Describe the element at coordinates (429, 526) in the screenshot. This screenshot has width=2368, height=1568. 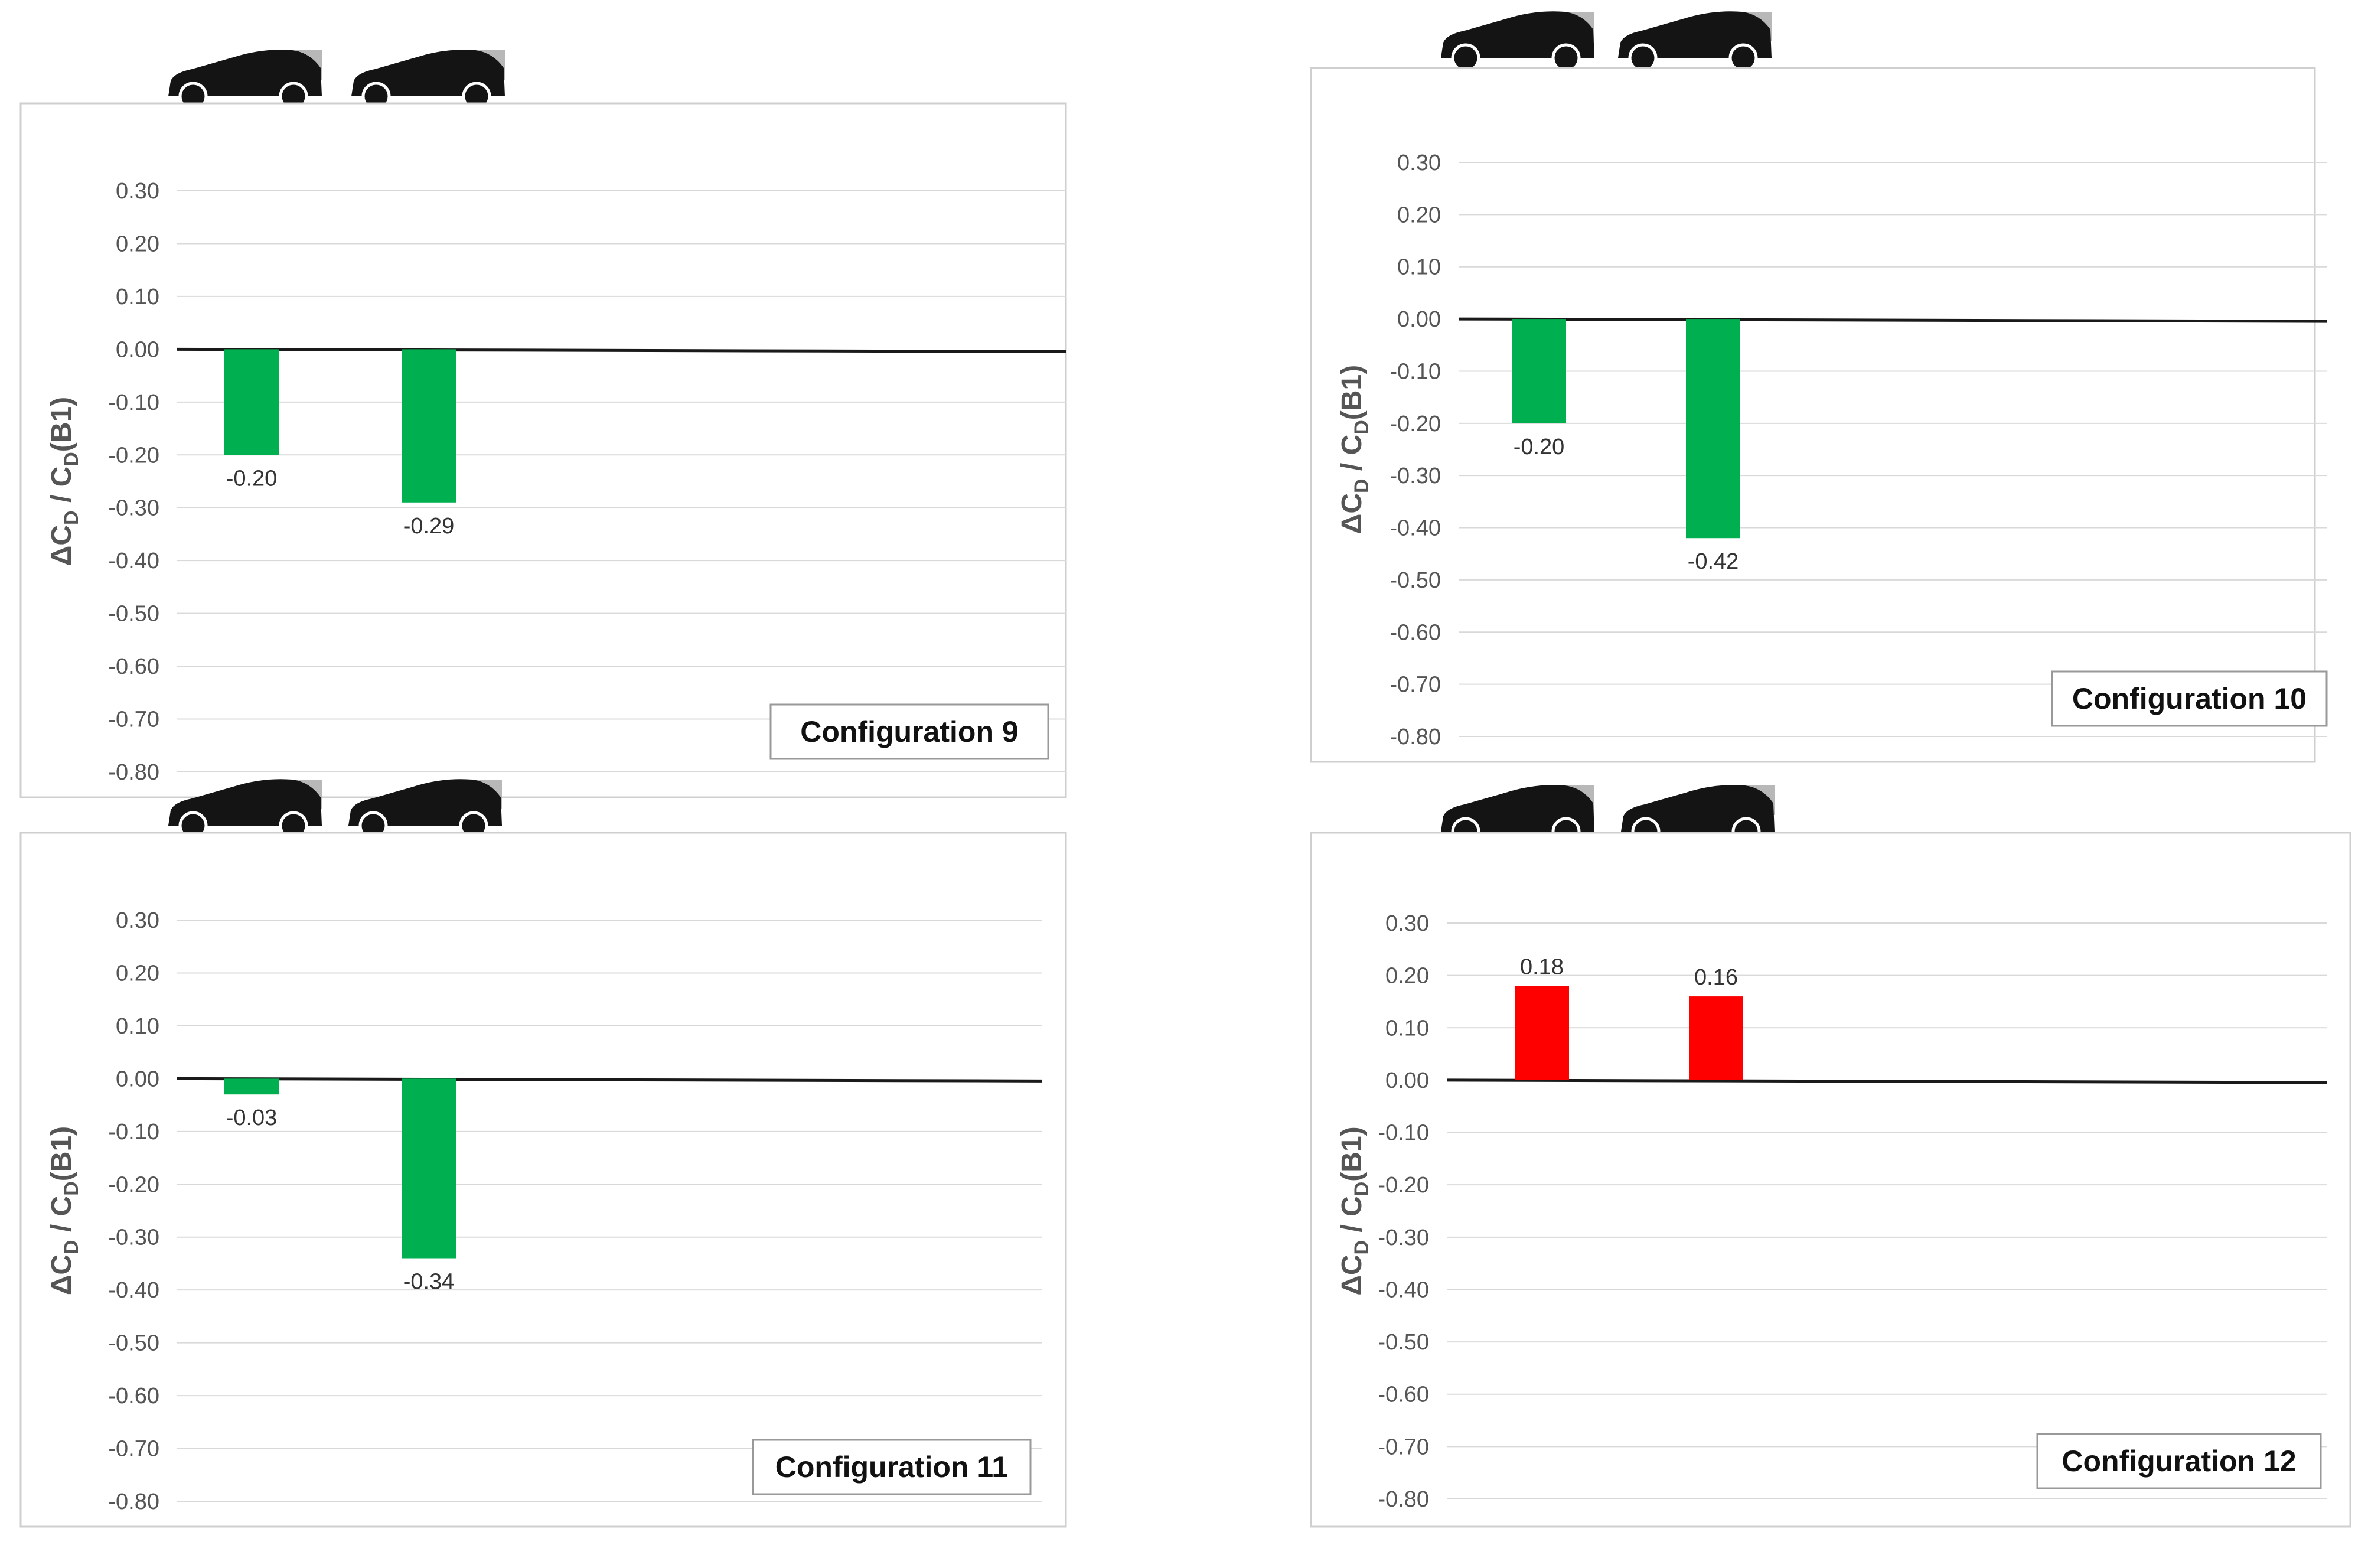
I see `data-label: -0.29` at that location.